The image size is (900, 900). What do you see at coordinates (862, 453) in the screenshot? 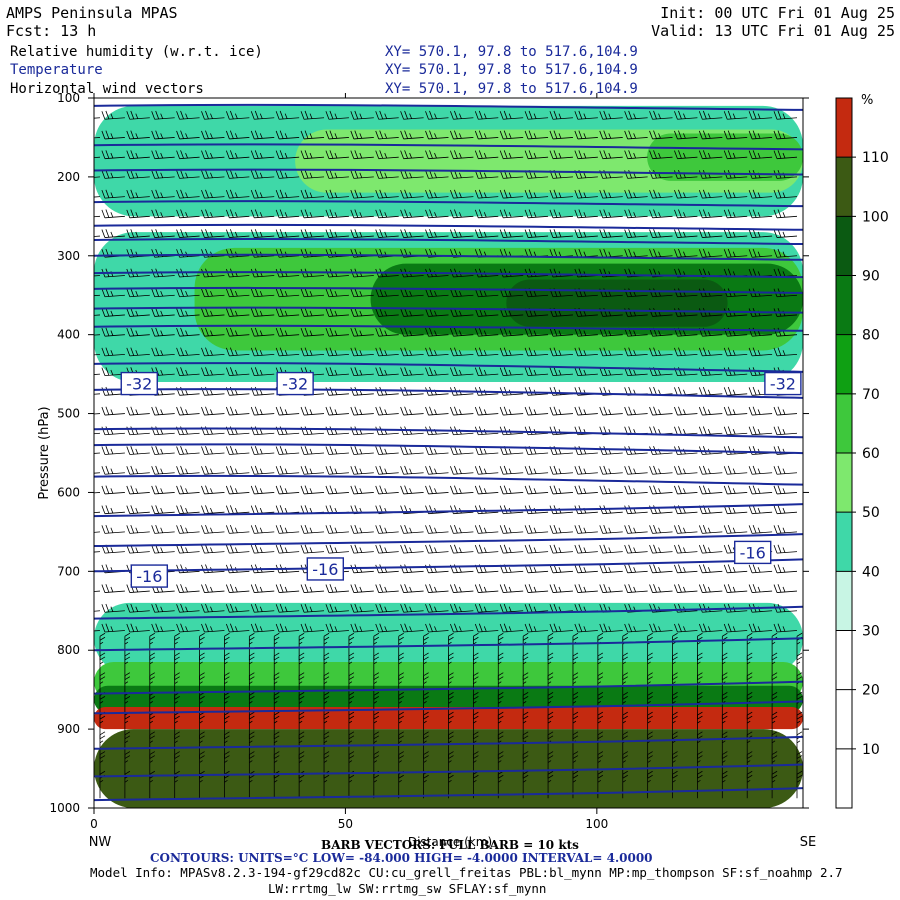
I see `colorbar: 10 20 30 40 50 60 70 80 90 100 110` at bounding box center [862, 453].